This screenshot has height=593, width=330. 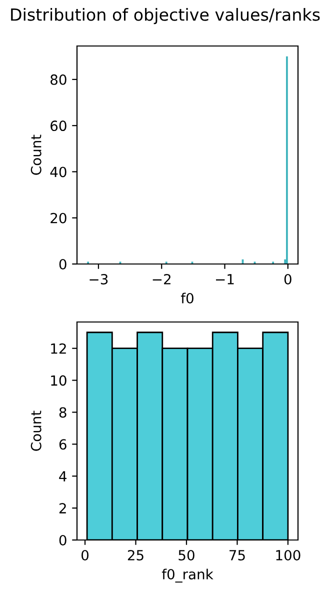 I want to click on x-tick-label: 50, so click(x=186, y=555).